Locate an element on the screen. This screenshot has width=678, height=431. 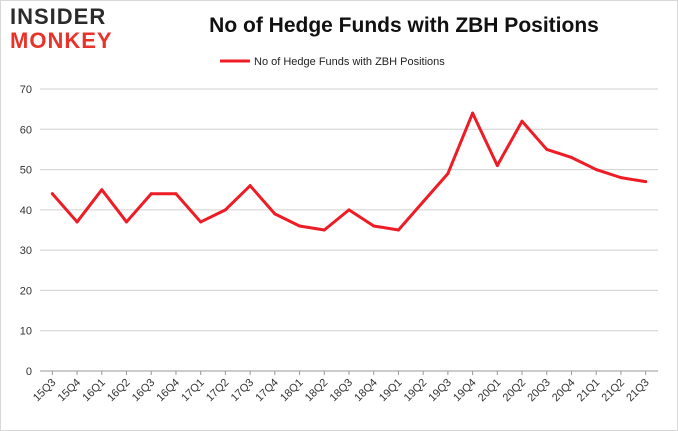
x-tick-label: 16Q1 is located at coordinates (94, 391).